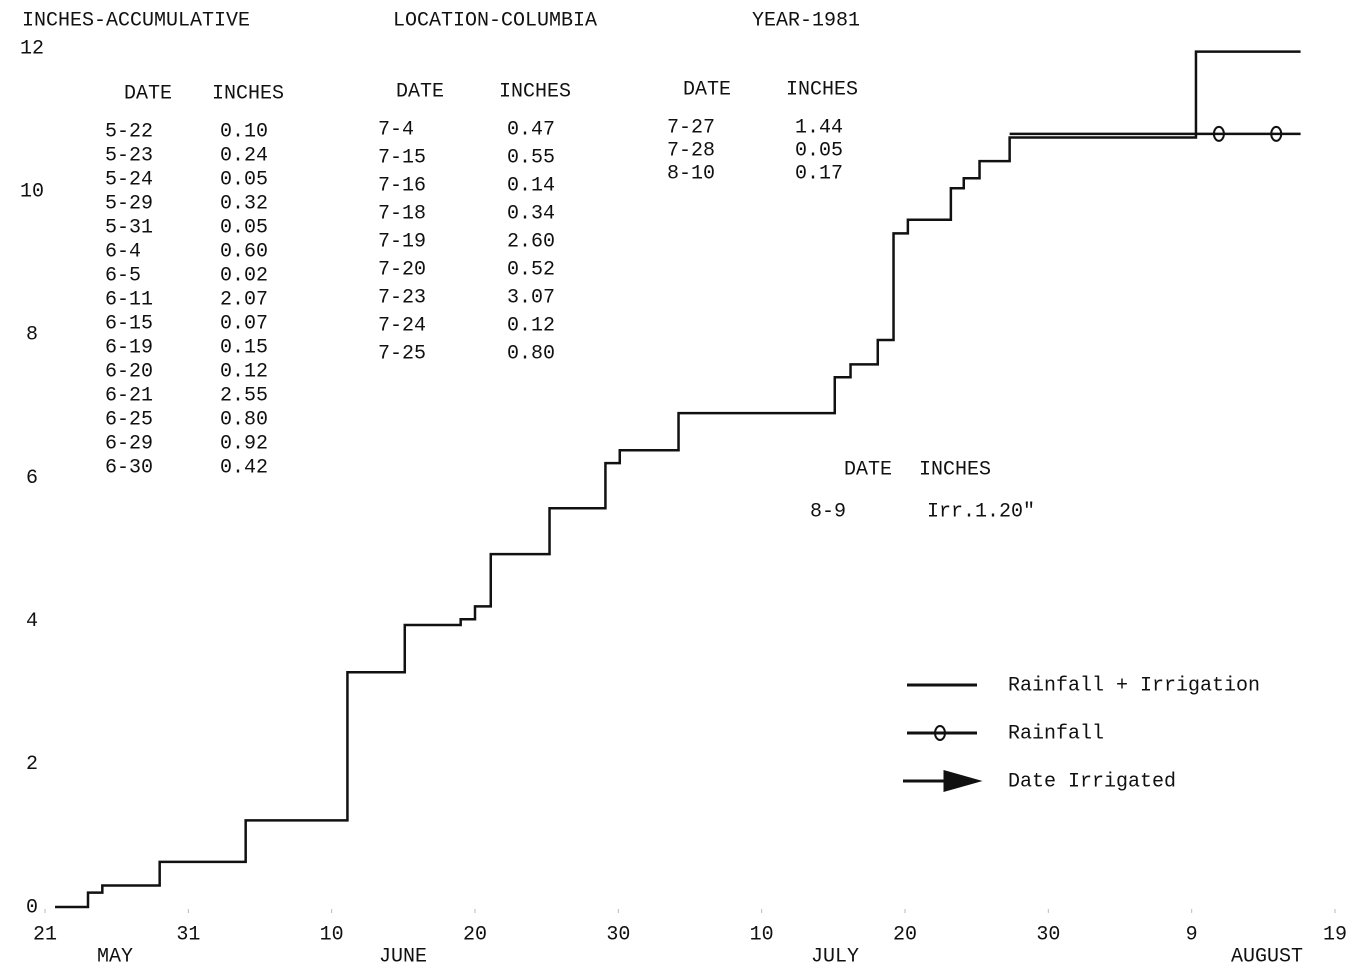  I want to click on table-inches: 1.44, so click(819, 127).